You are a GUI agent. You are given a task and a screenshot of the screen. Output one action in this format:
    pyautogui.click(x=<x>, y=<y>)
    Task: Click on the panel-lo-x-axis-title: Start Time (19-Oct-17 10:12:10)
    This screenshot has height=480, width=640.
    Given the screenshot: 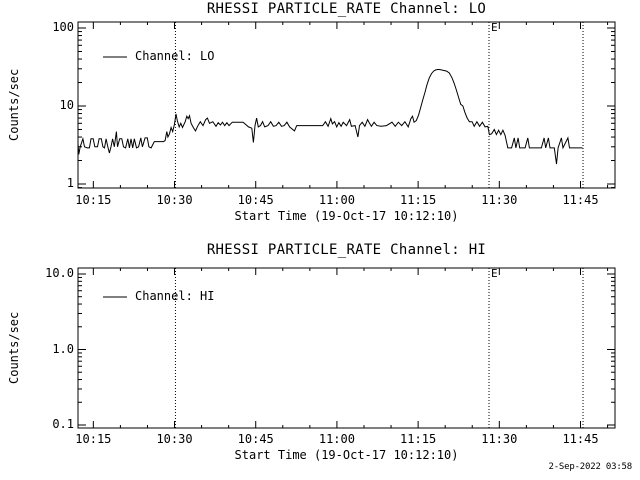 What is the action you would take?
    pyautogui.click(x=346, y=216)
    